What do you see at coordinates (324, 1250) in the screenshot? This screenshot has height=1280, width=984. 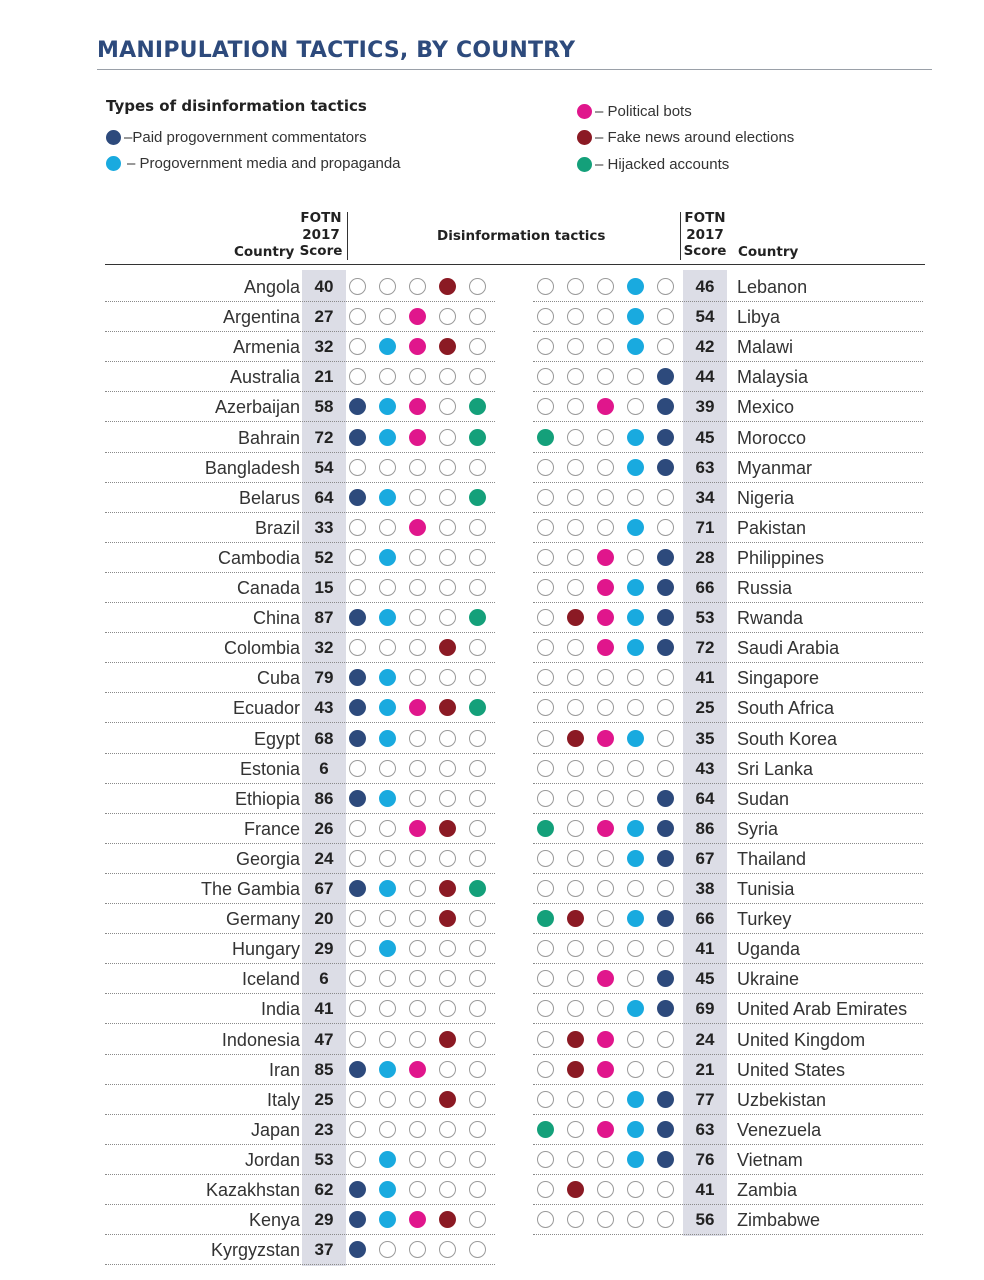 I see `fotn-score: 37` at bounding box center [324, 1250].